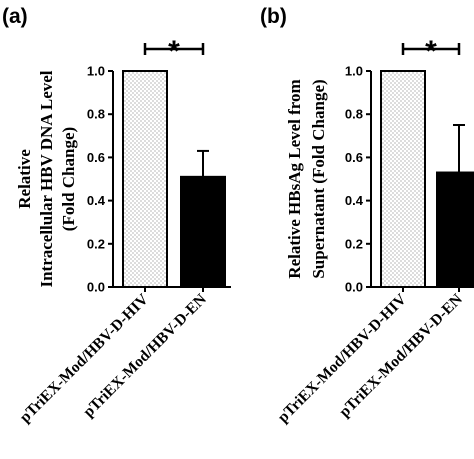 Image resolution: width=474 pixels, height=459 pixels. Describe the element at coordinates (318, 178) in the screenshot. I see `y-axis-label: Supernatant (Fold Change)` at that location.